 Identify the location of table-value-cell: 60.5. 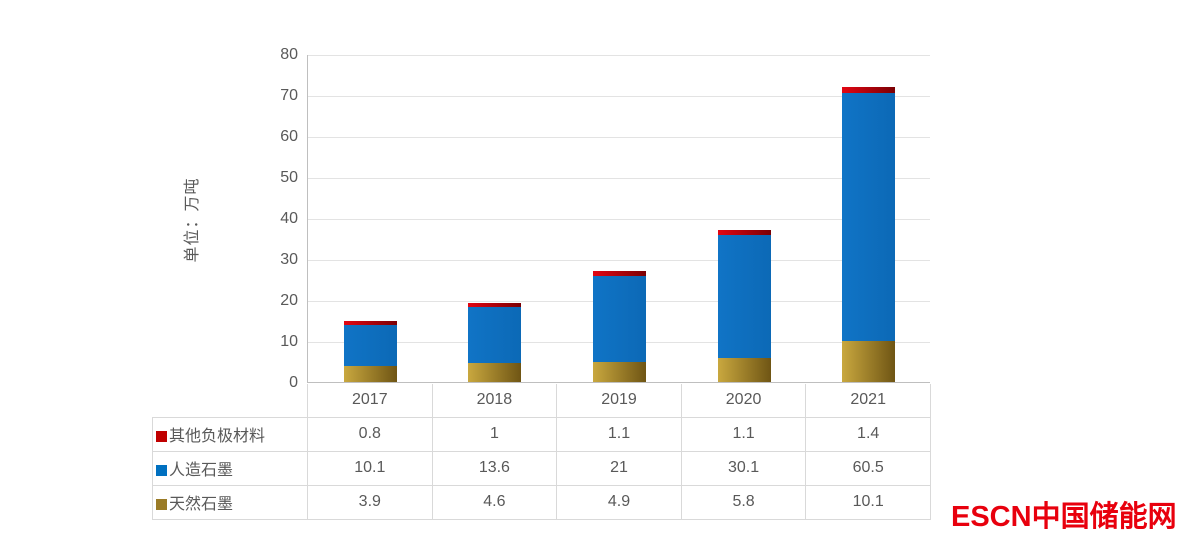
(868, 468).